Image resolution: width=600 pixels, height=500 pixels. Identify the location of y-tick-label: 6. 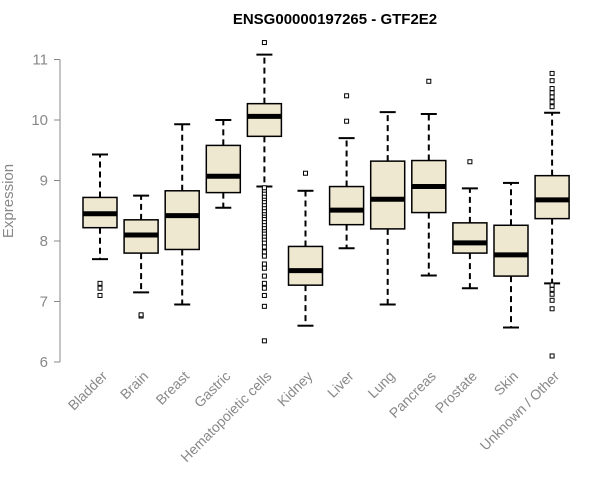
(44, 362).